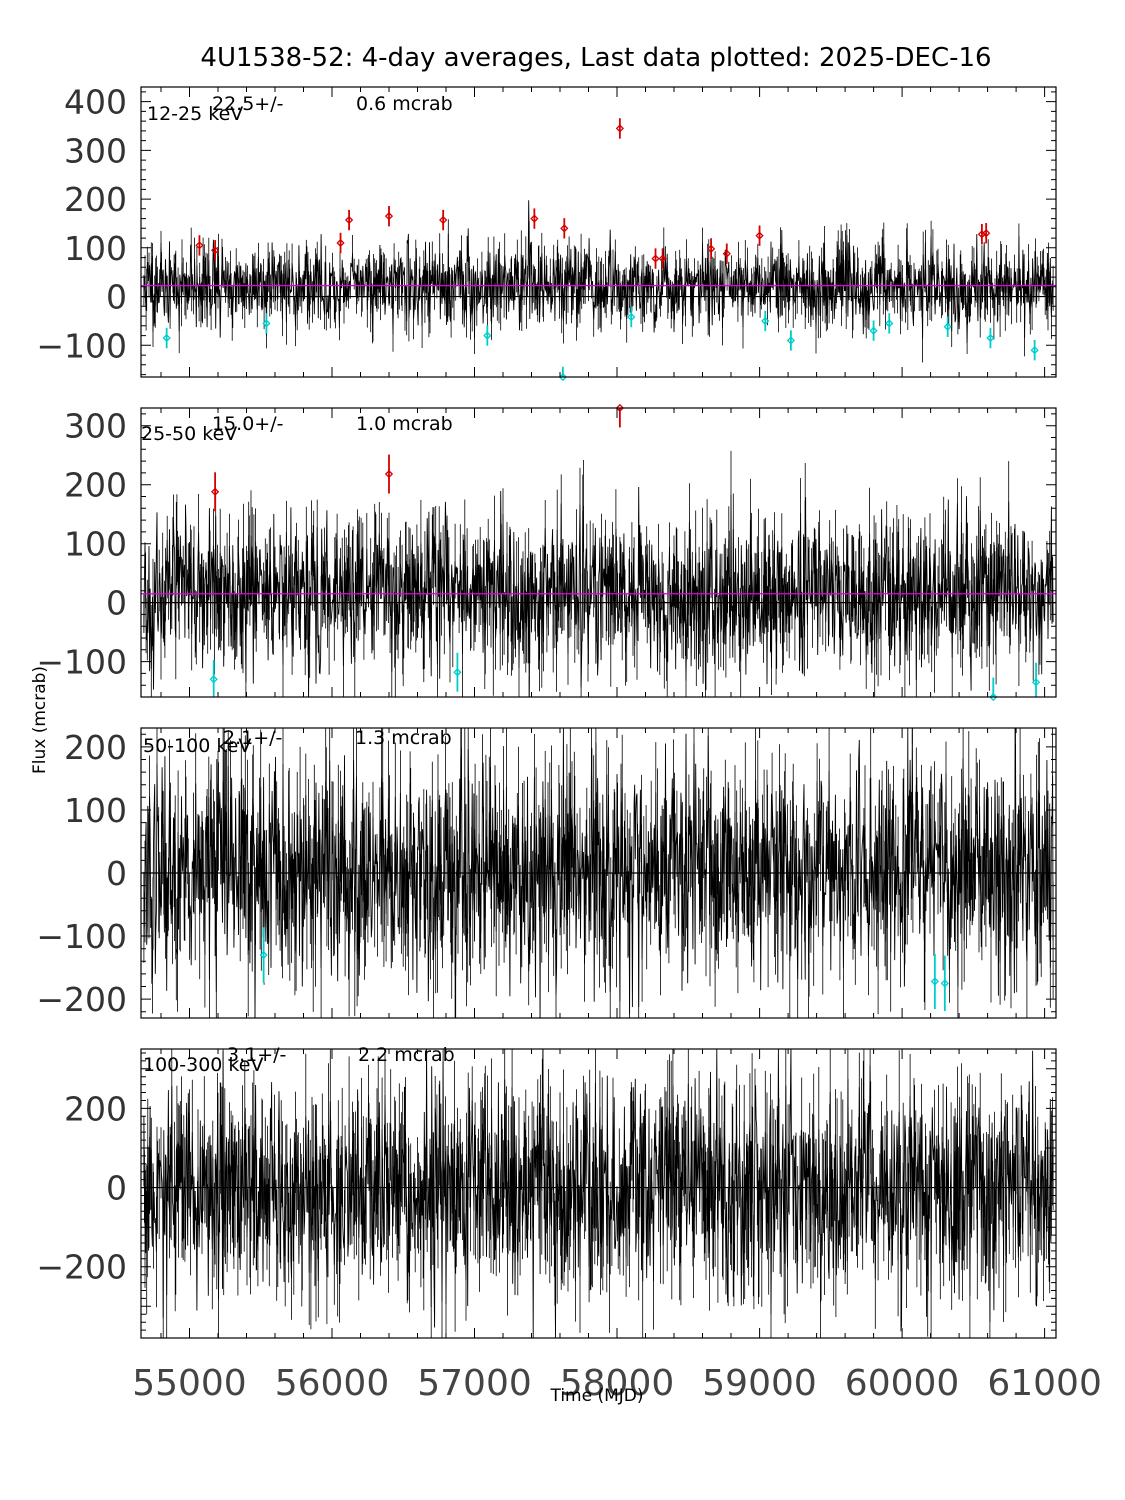  I want to click on y-axis-label: Flux (mcrab), so click(40, 720).